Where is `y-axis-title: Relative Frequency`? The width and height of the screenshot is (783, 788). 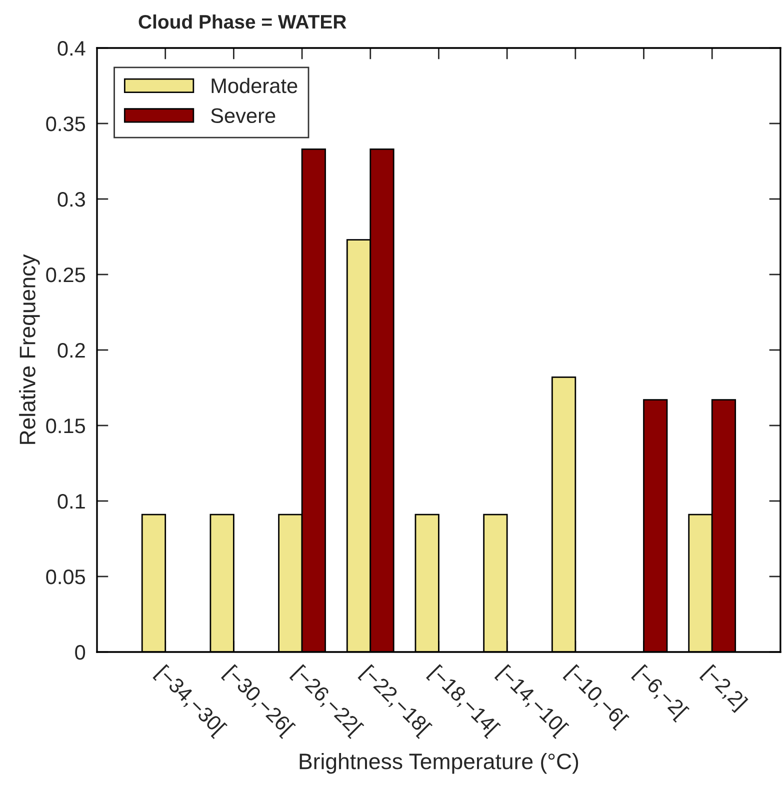 y-axis-title: Relative Frequency is located at coordinates (29, 349).